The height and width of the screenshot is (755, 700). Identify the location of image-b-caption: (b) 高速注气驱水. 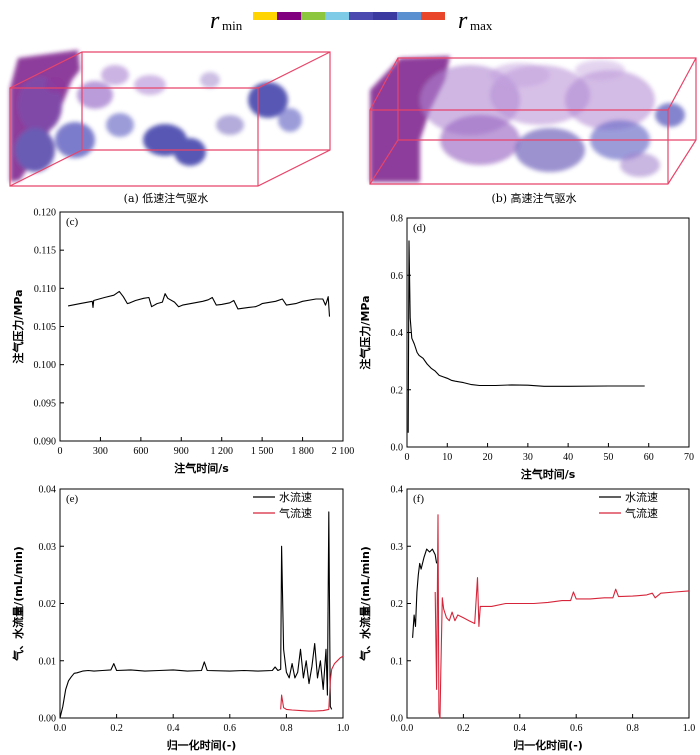
(533, 198).